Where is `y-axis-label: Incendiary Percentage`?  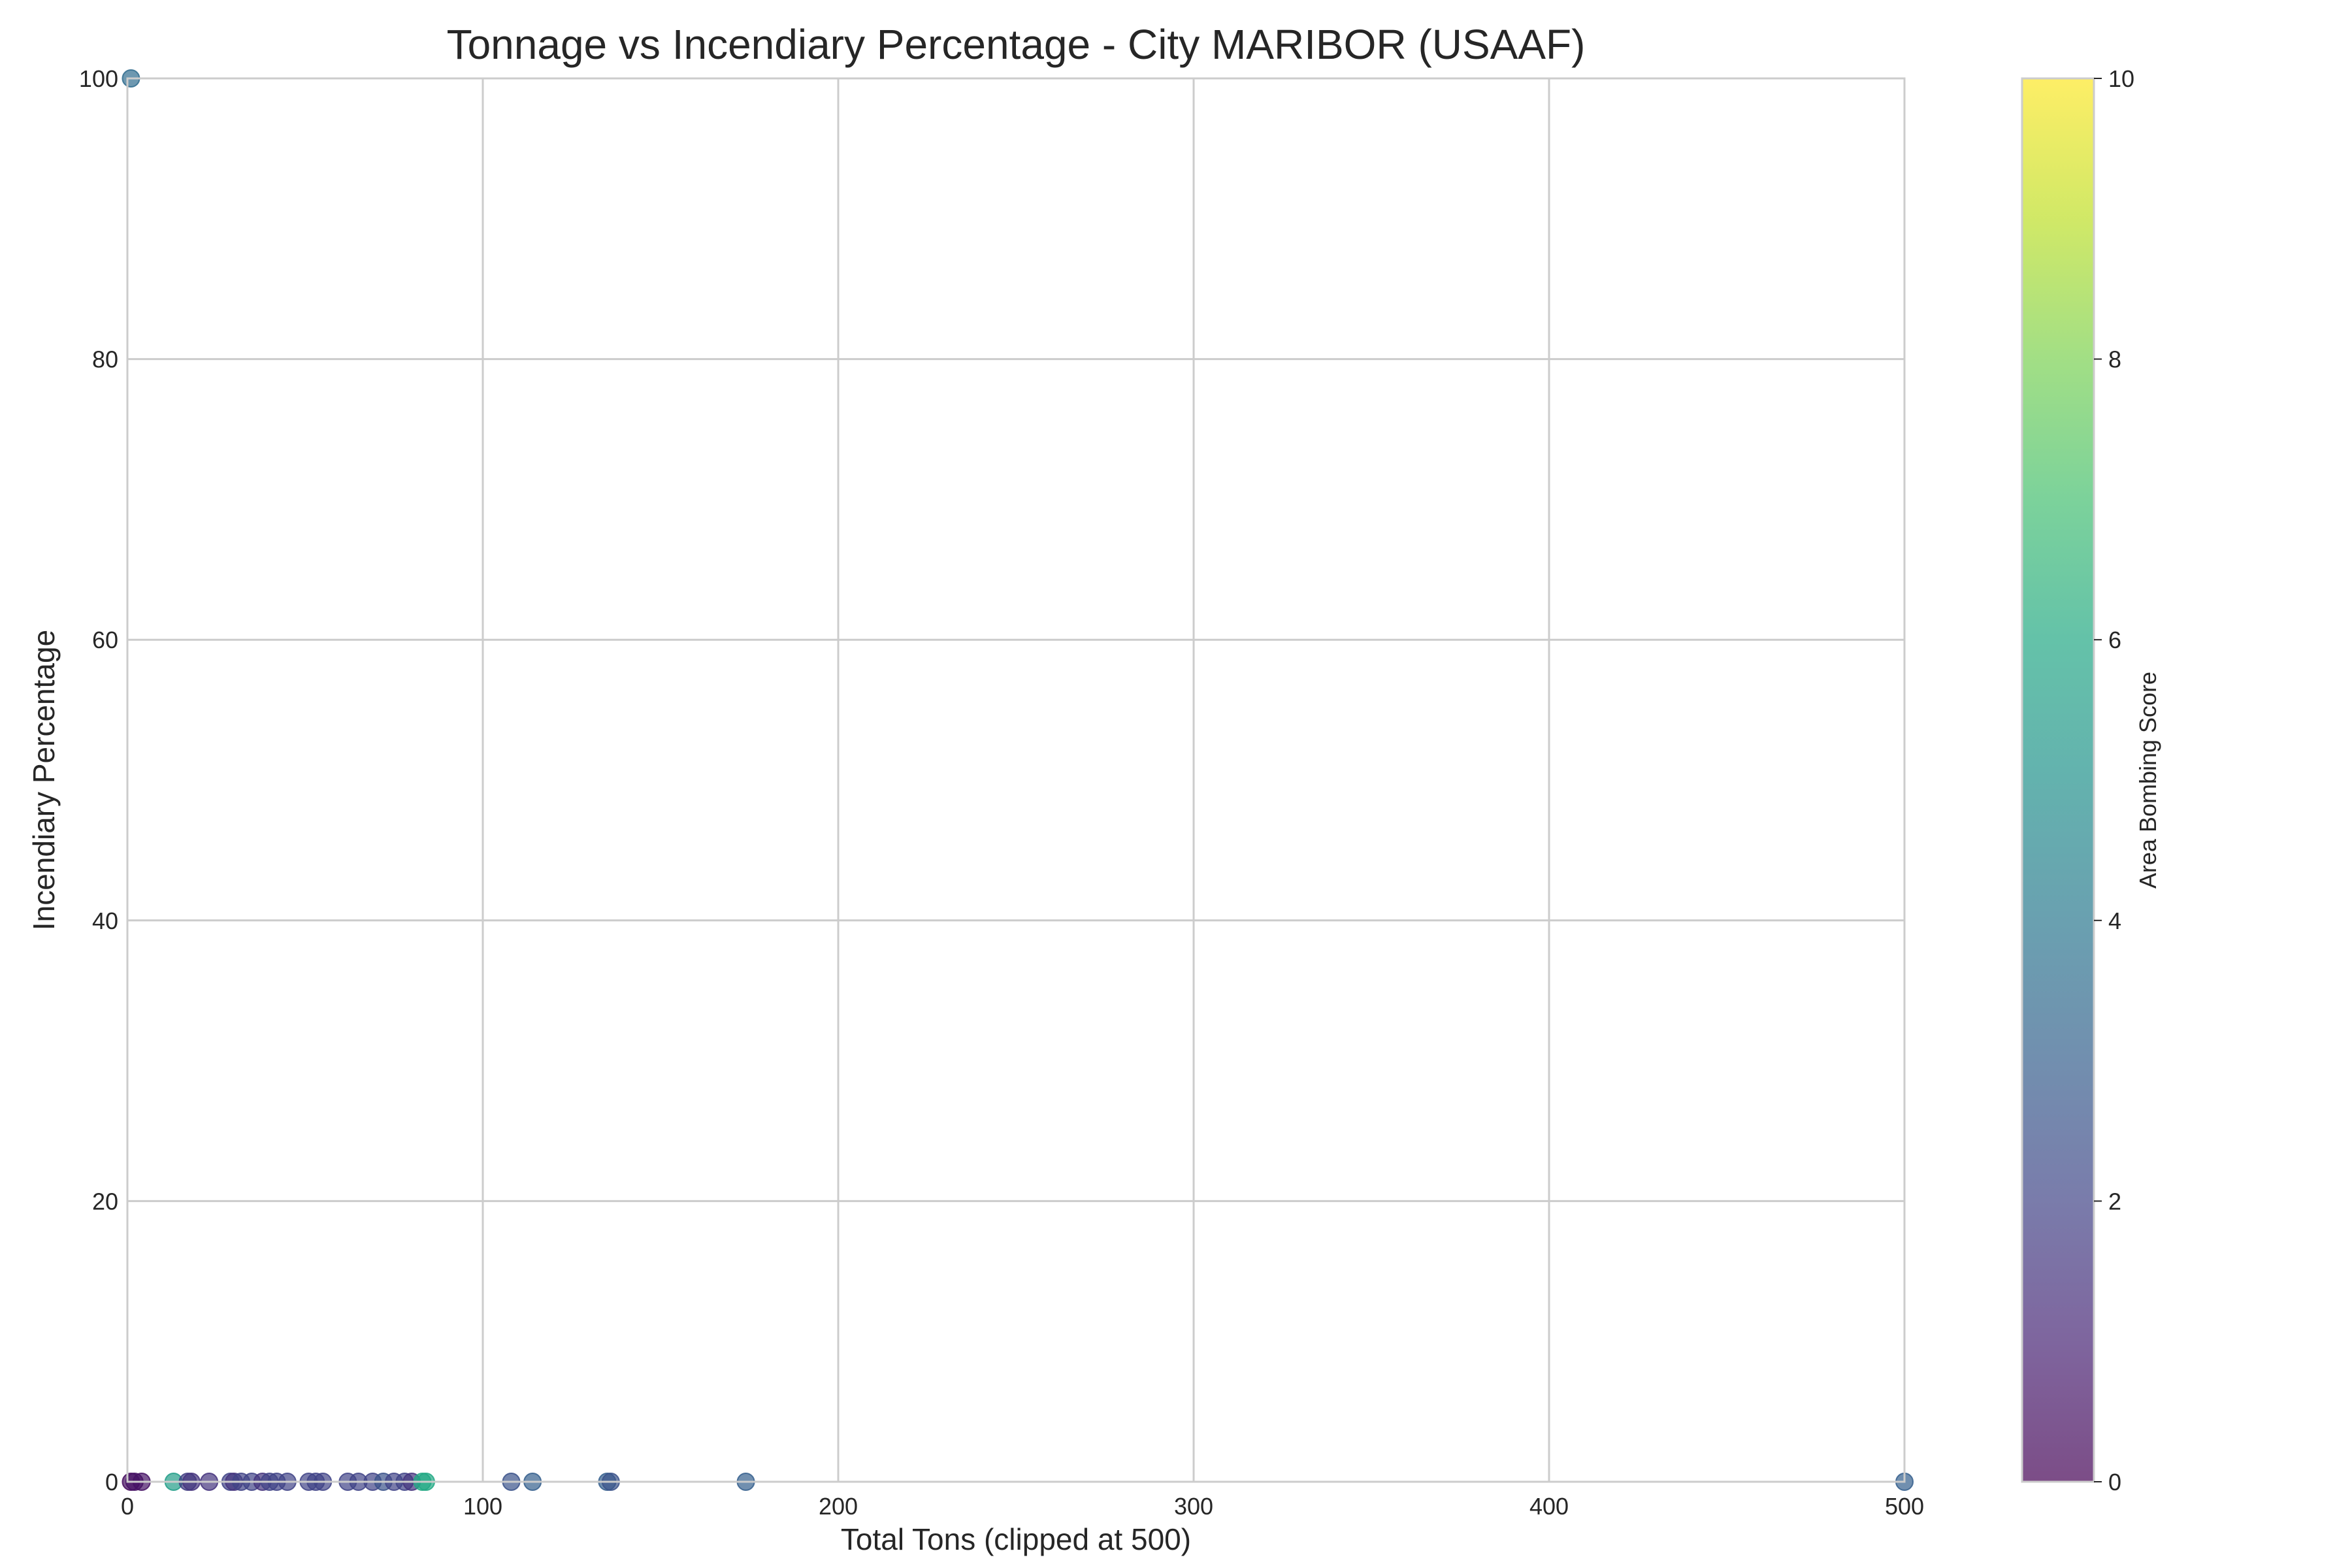 y-axis-label: Incendiary Percentage is located at coordinates (44, 780).